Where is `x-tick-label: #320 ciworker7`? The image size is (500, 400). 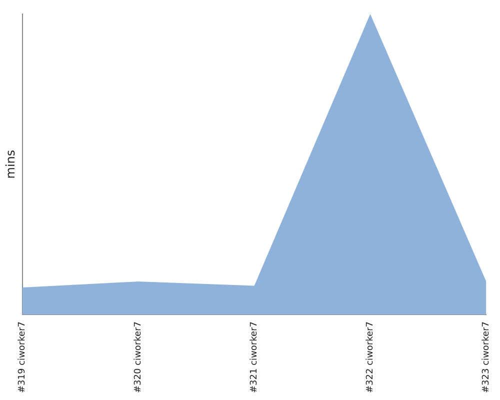
x-tick-label: #320 ciworker7 is located at coordinates (139, 357).